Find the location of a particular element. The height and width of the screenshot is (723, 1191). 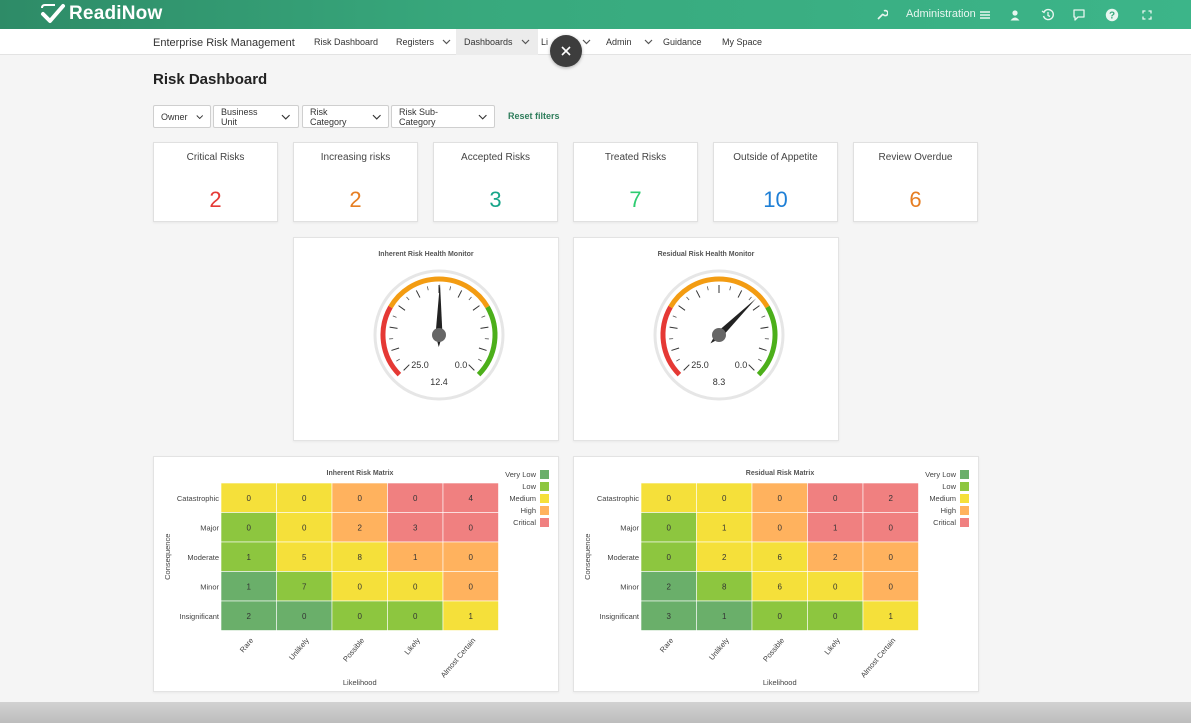

app-title: Enterprise Risk Management is located at coordinates (224, 43).